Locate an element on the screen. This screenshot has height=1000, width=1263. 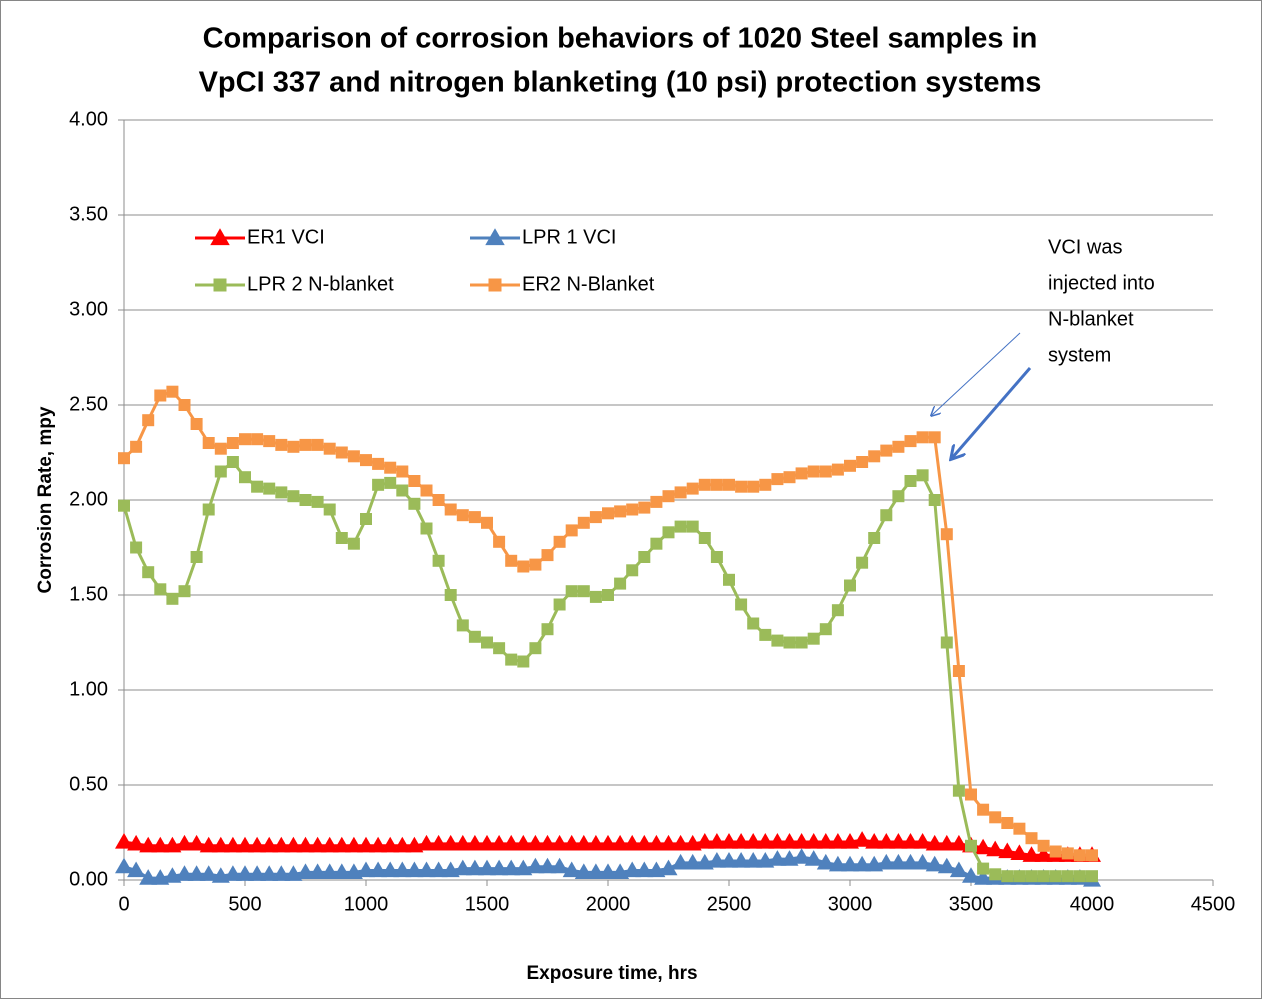
x-tick-label: 4500 is located at coordinates (1213, 904).